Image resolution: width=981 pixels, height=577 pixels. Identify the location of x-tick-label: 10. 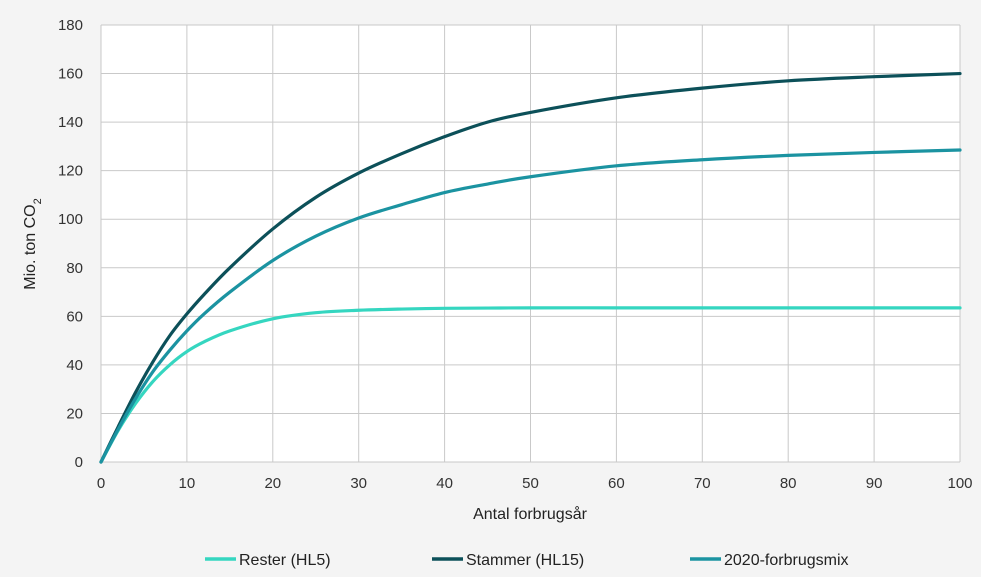
(187, 483).